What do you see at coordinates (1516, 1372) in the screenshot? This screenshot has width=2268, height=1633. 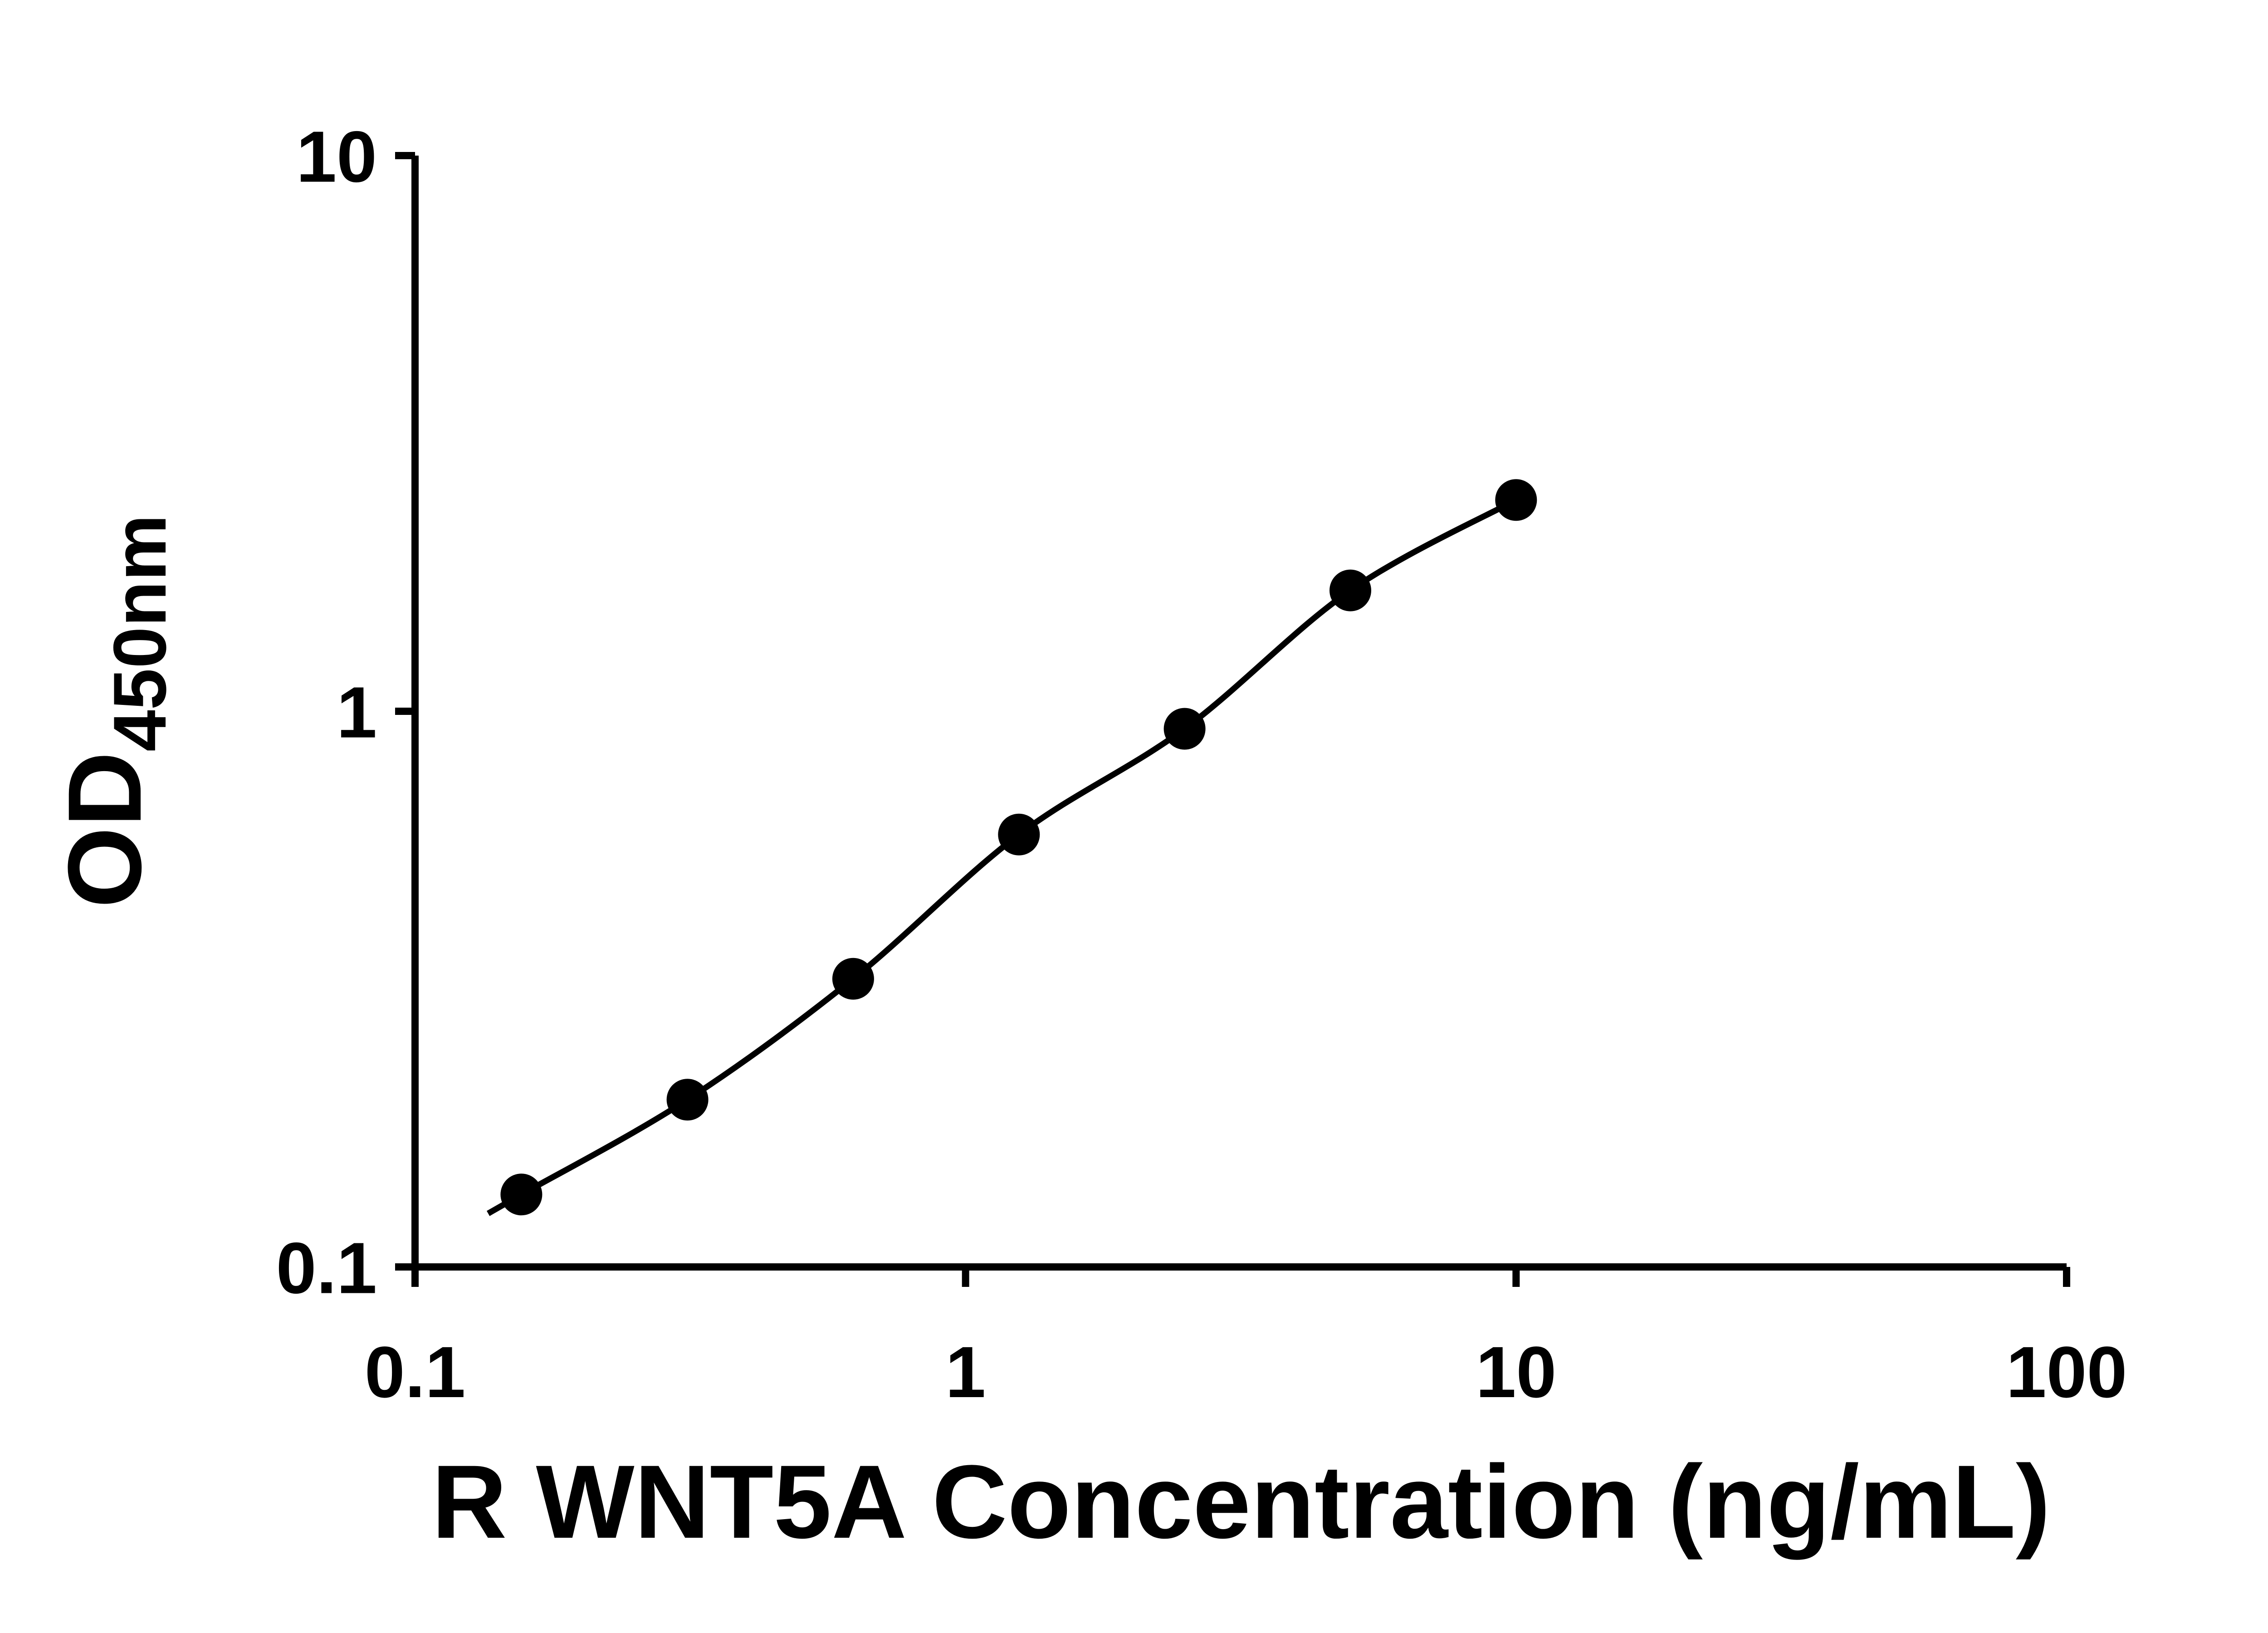 I see `x-tick-label: 10` at bounding box center [1516, 1372].